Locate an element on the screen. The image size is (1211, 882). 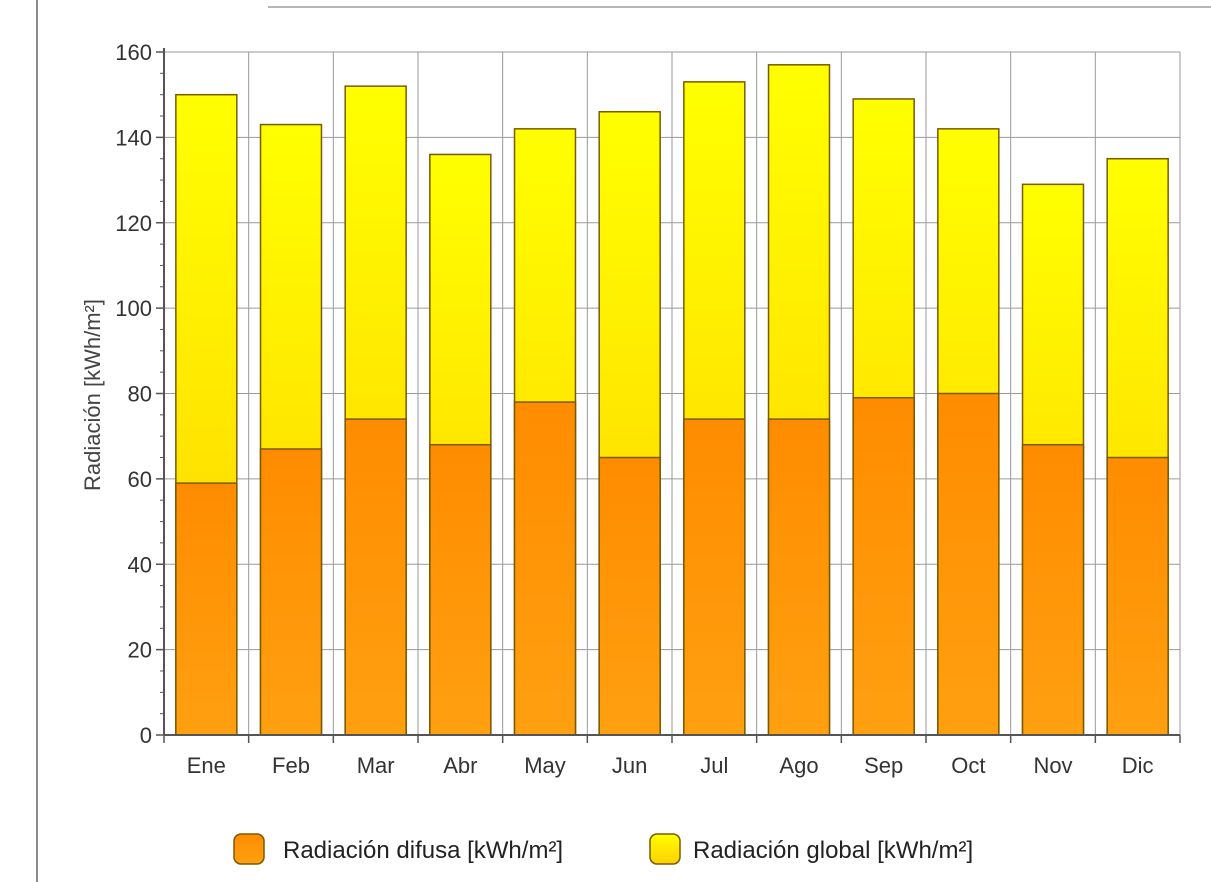
y-tick-label: 0 is located at coordinates (146, 735).